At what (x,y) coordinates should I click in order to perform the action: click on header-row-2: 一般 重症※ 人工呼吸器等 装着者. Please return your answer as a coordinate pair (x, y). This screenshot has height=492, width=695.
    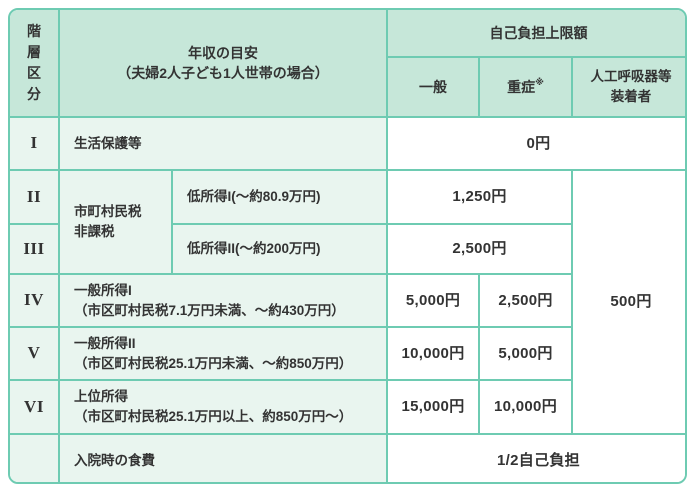
    Looking at the image, I should click on (347, 87).